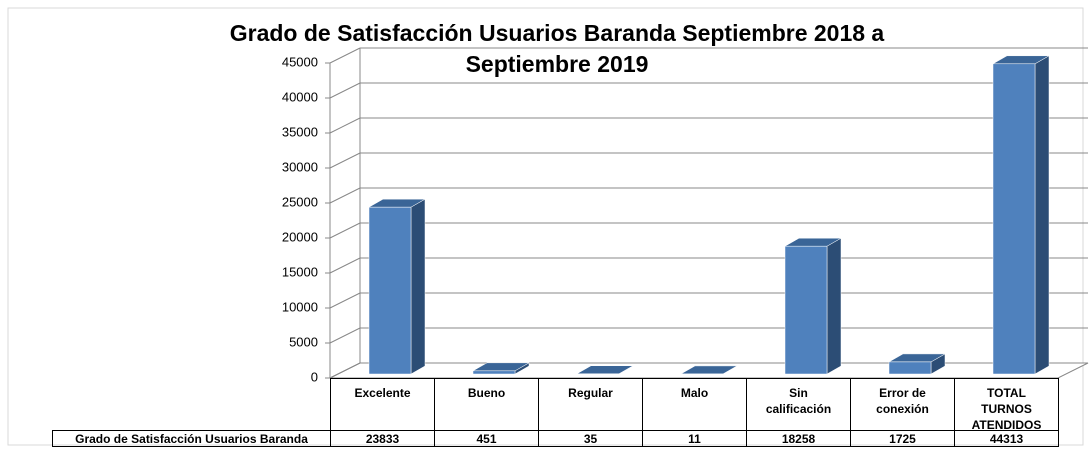 The width and height of the screenshot is (1091, 453). What do you see at coordinates (314, 376) in the screenshot?
I see `y-tick-label: 0` at bounding box center [314, 376].